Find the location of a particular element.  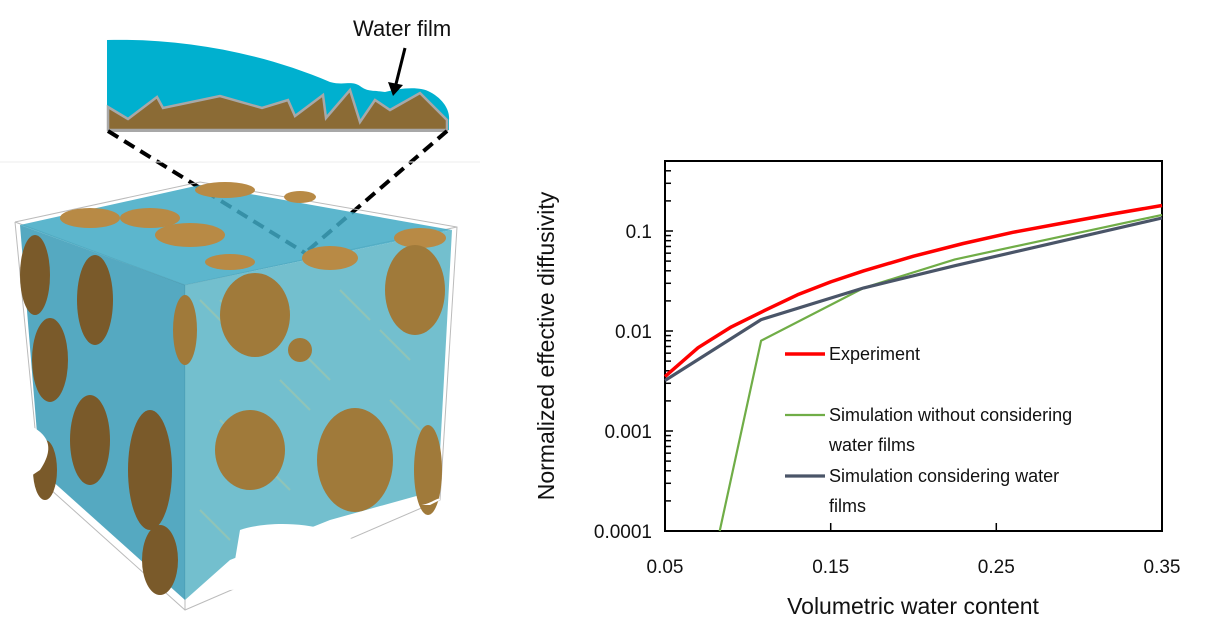

series-experiment is located at coordinates (913, 290).